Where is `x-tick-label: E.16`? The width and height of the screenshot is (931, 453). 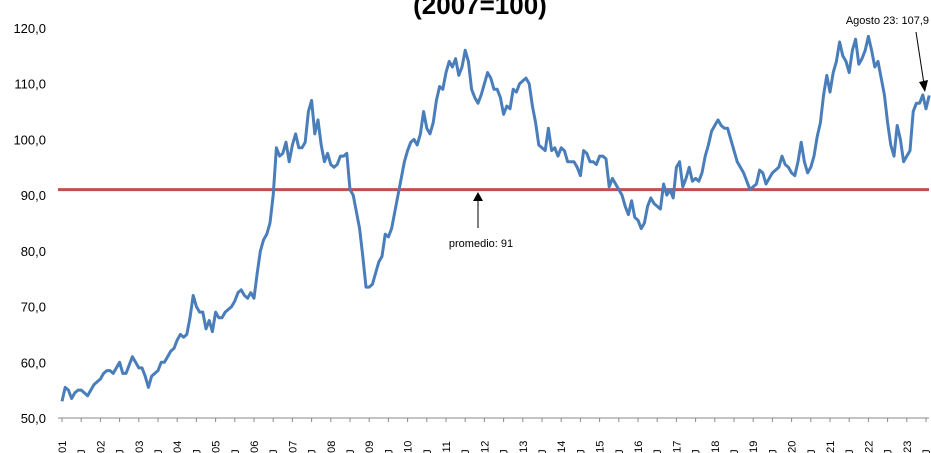 x-tick-label: E.16 is located at coordinates (639, 447).